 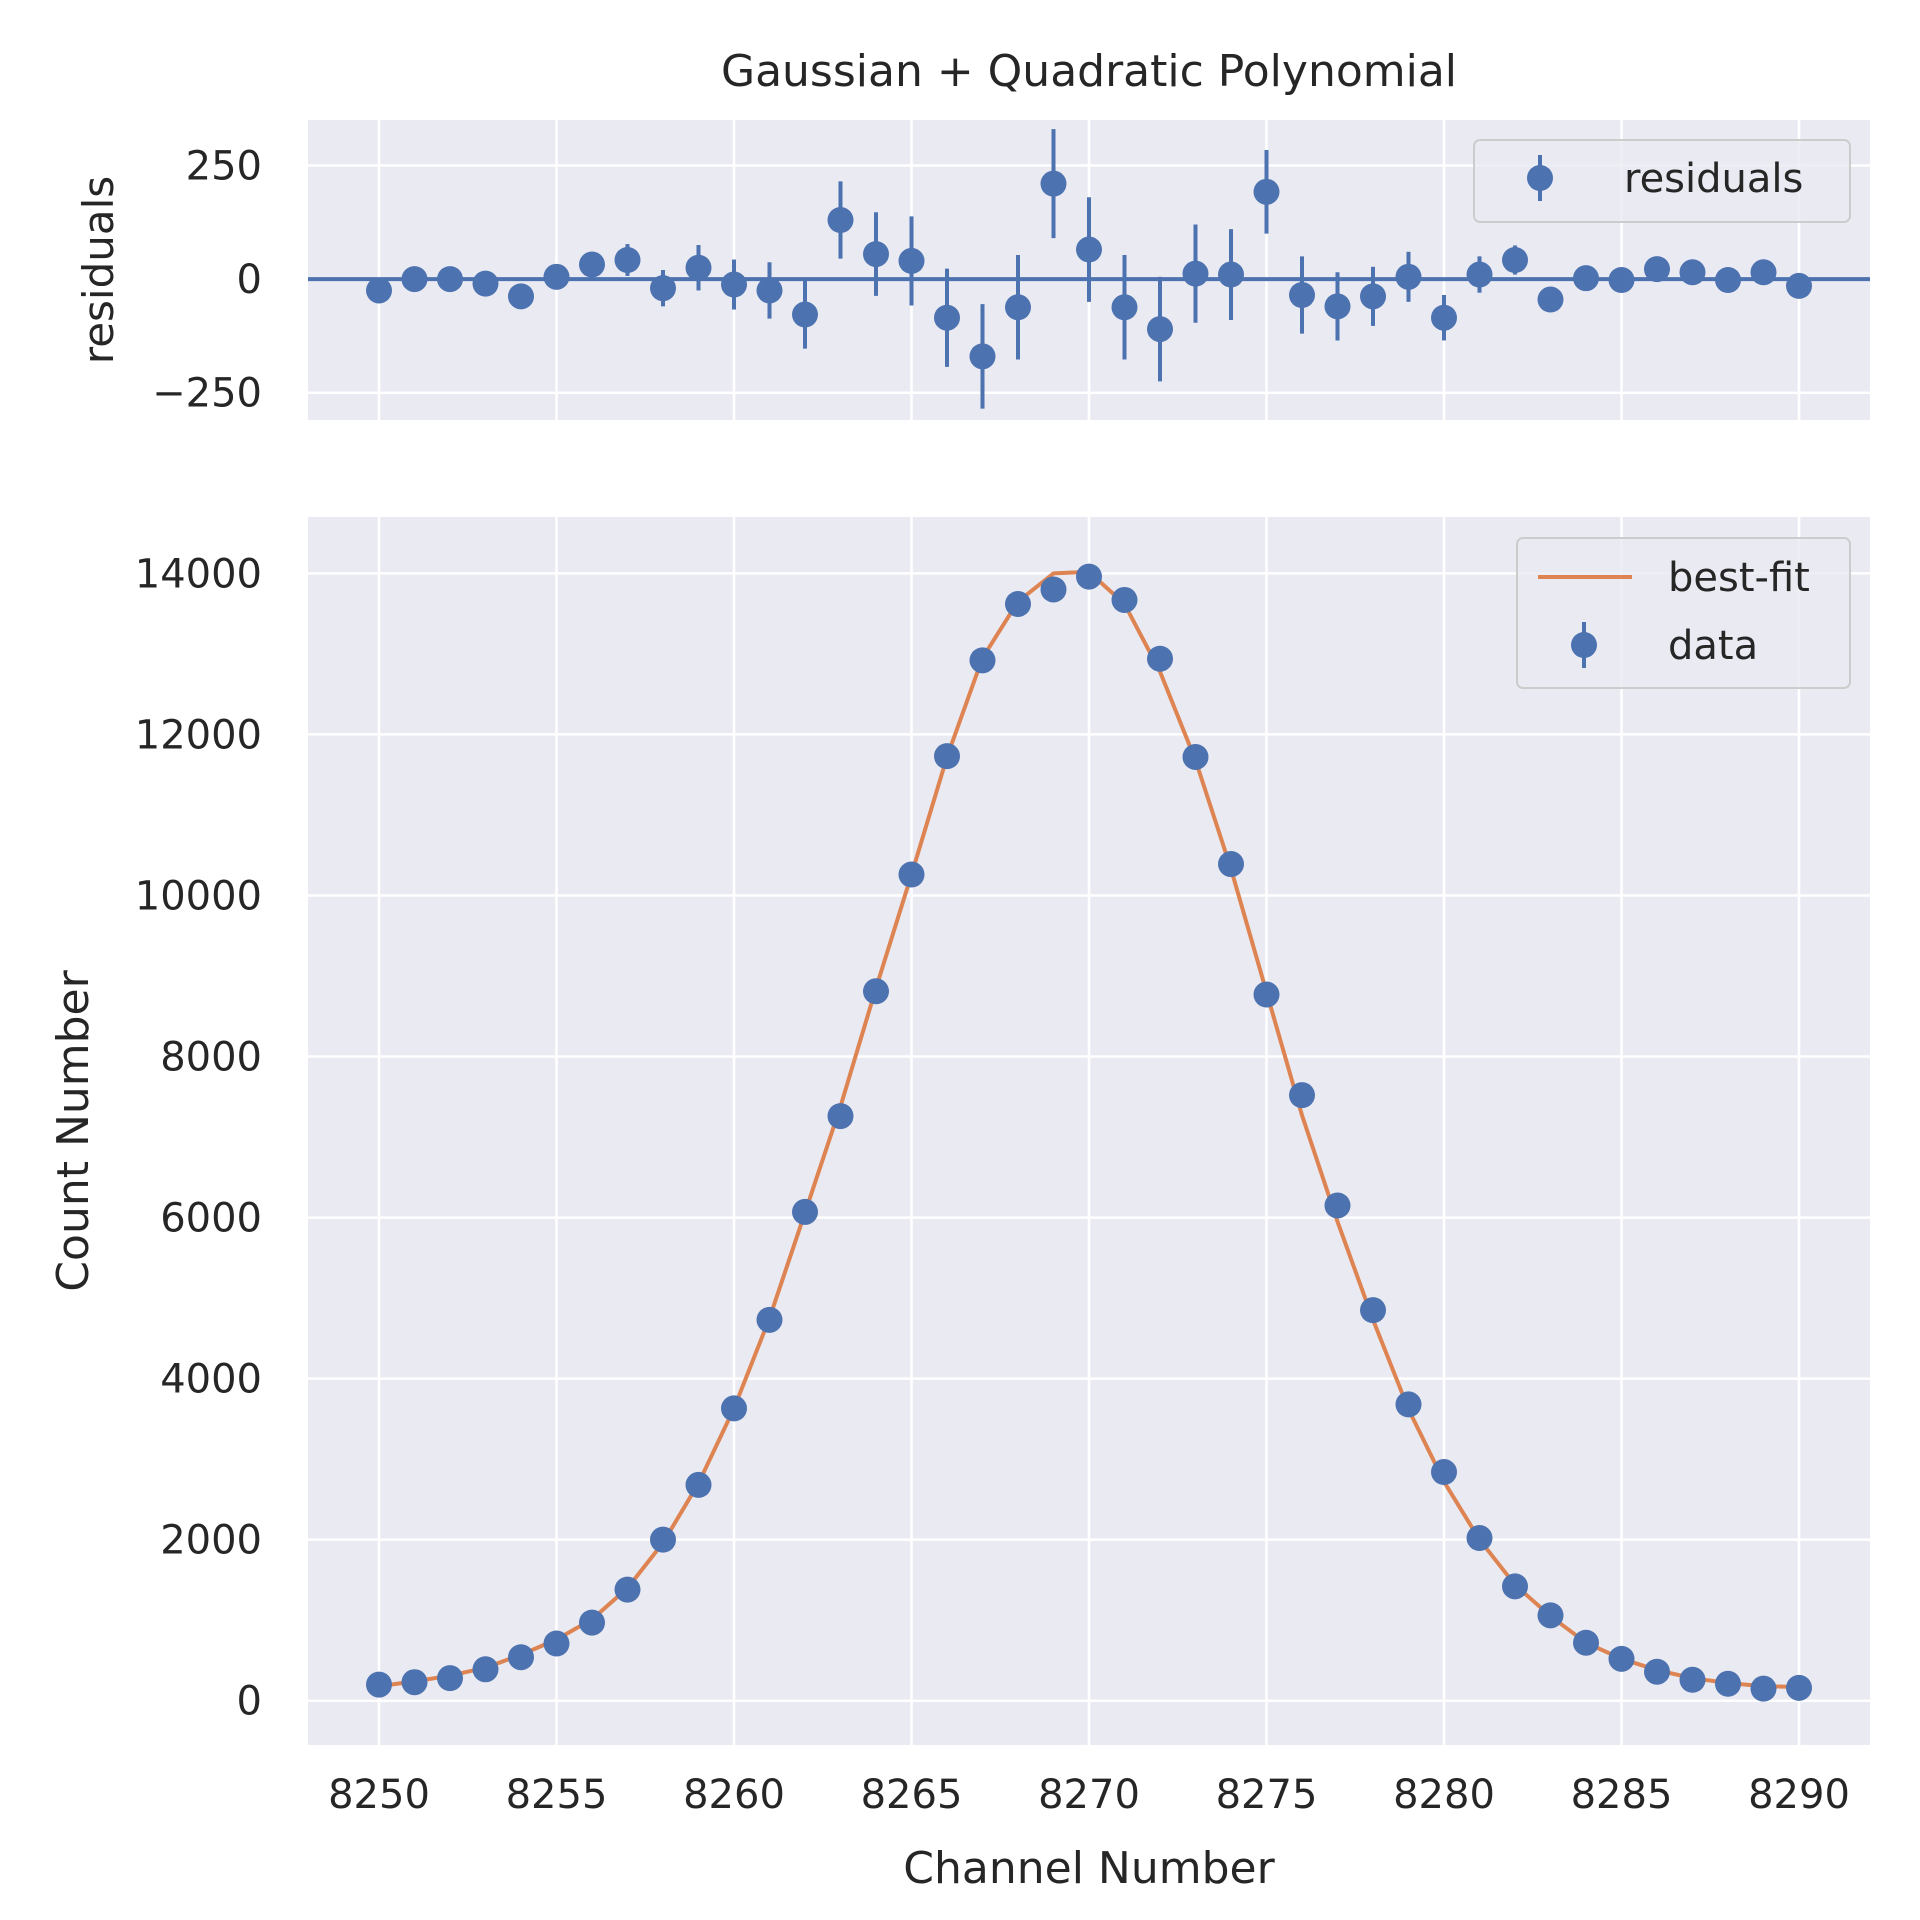 What do you see at coordinates (379, 1795) in the screenshot?
I see `x-tick-label: 8250` at bounding box center [379, 1795].